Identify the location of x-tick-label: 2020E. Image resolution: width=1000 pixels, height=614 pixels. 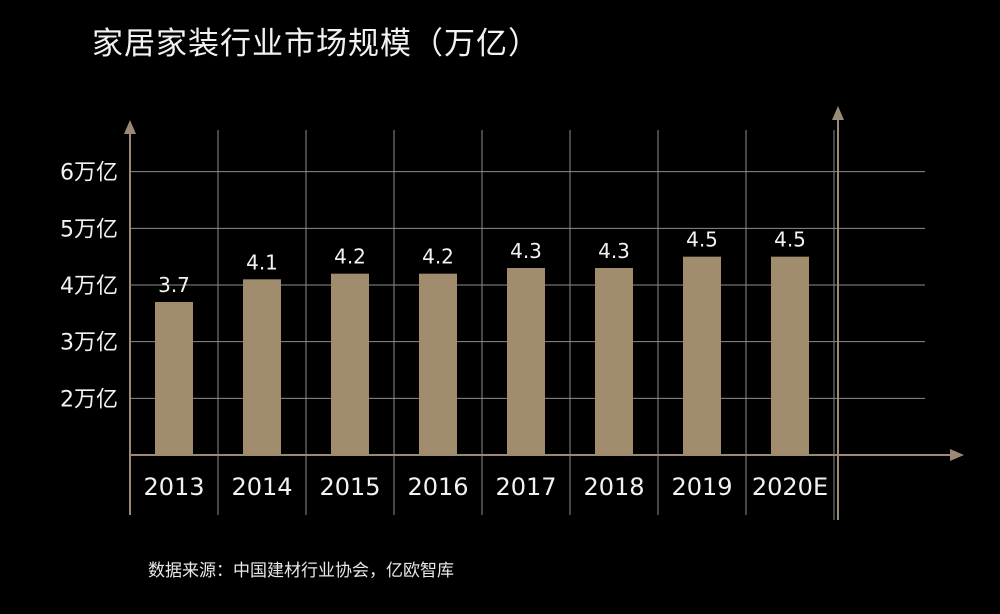
(790, 487).